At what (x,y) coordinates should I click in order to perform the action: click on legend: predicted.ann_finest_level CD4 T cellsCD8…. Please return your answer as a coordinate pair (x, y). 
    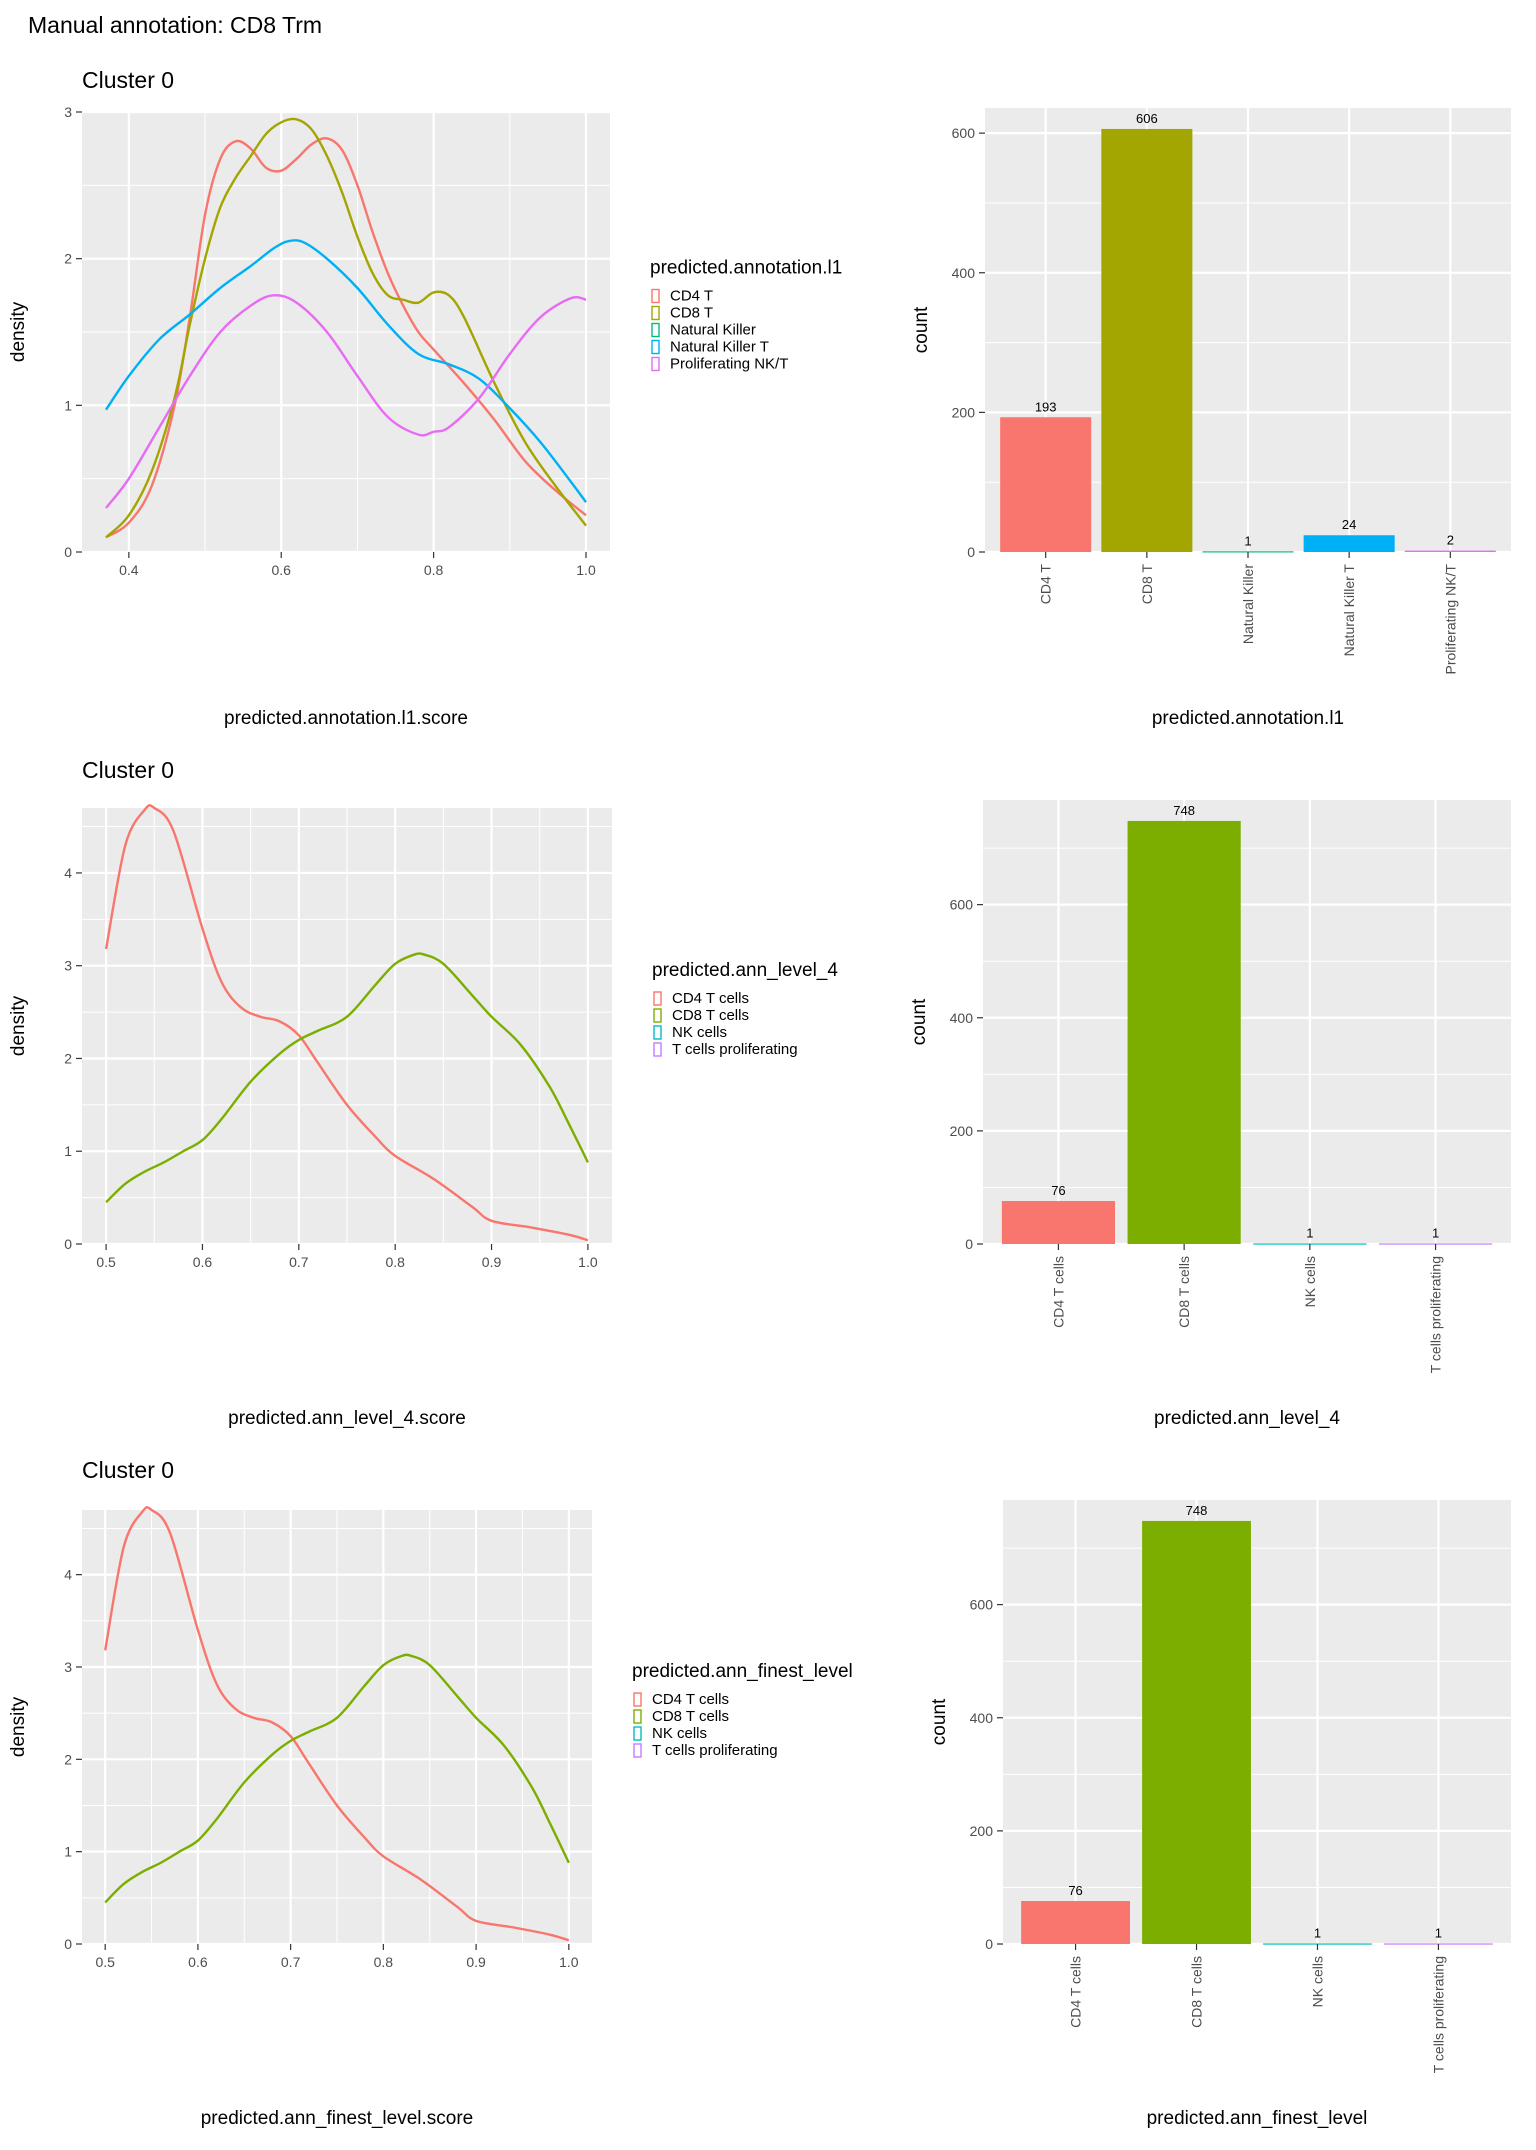
    Looking at the image, I should click on (742, 1710).